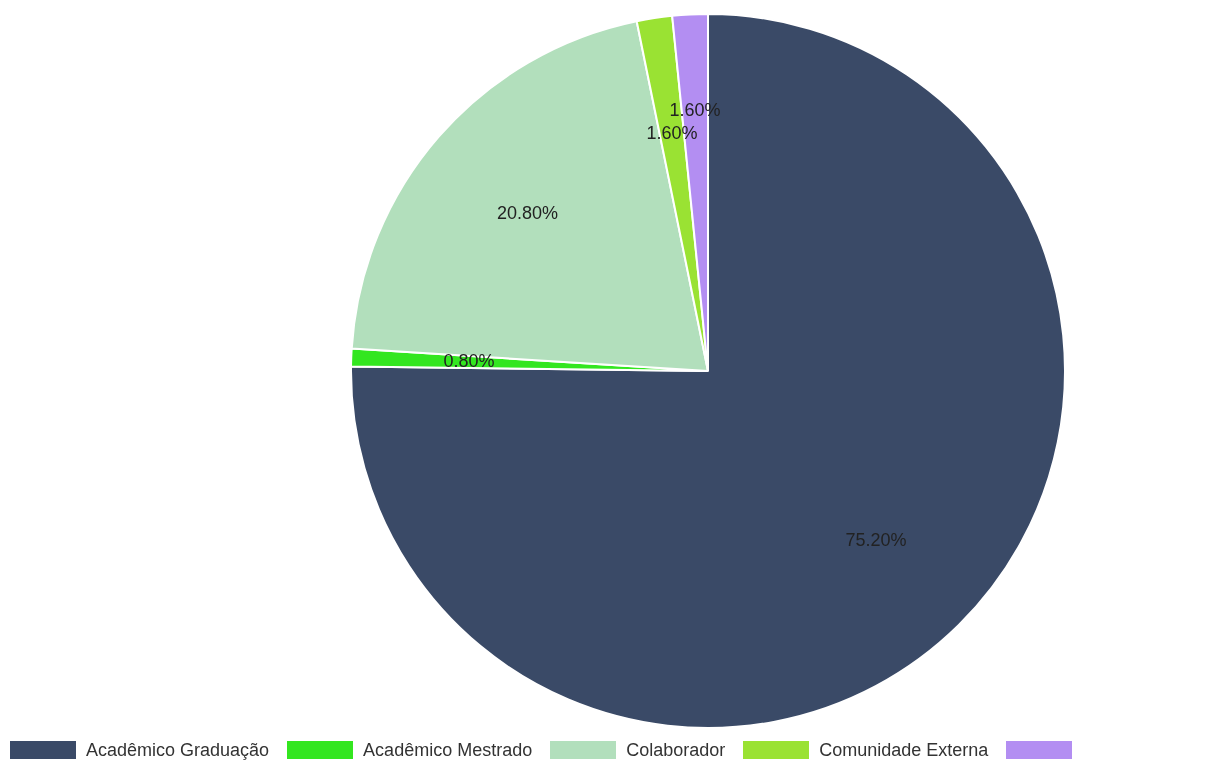 This screenshot has height=772, width=1230. Describe the element at coordinates (448, 750) in the screenshot. I see `legend-label: Acadêmico Mestrado` at that location.